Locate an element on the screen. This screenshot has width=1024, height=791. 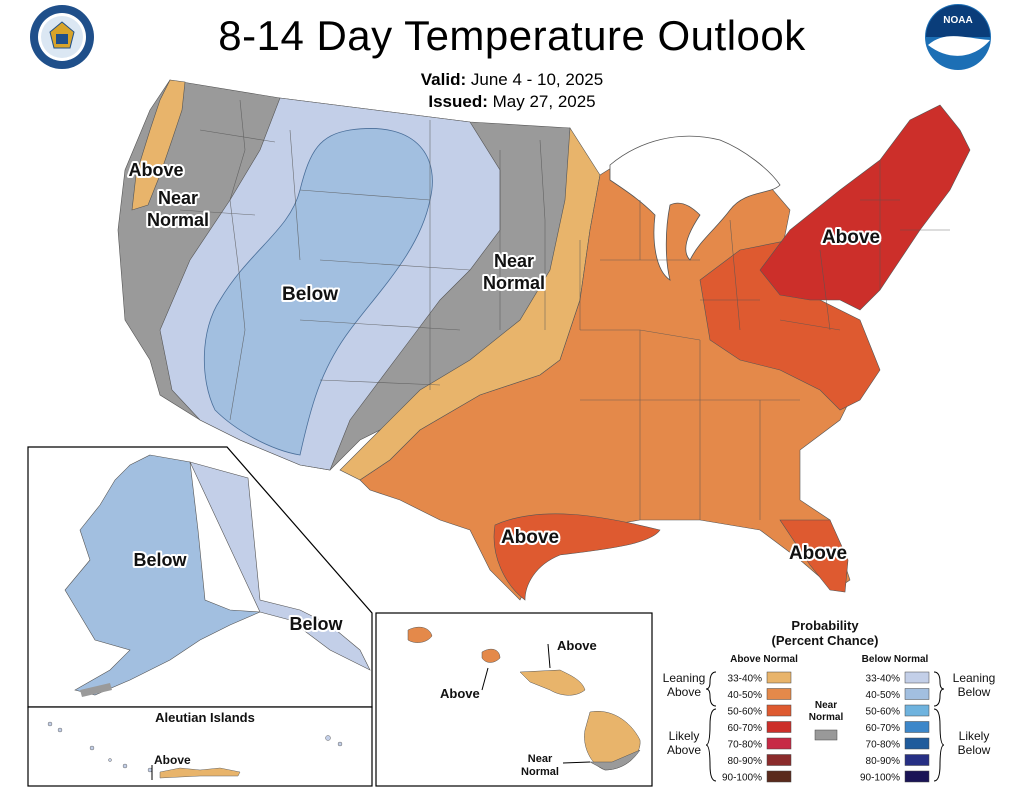
aleutian-title: Aleutian Islands is located at coordinates (205, 717).